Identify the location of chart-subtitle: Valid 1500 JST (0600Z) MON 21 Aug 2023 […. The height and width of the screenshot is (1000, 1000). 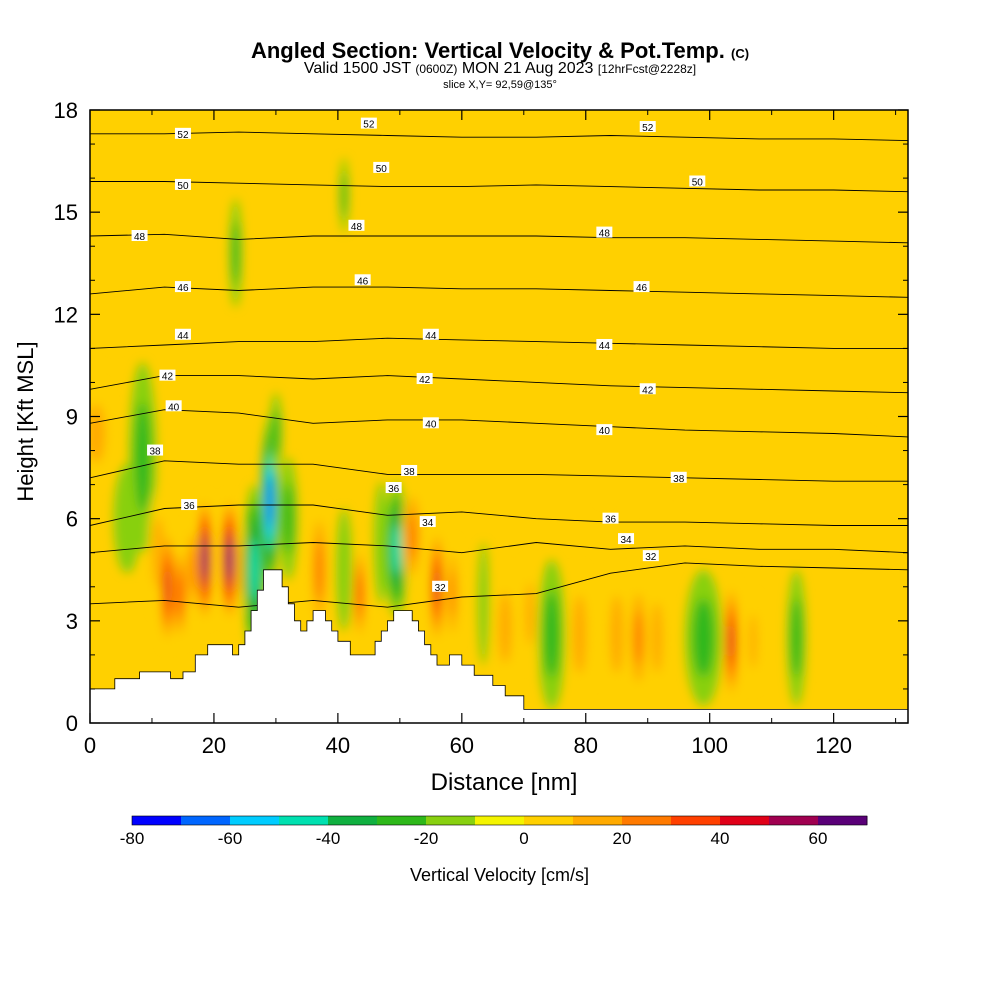
(500, 69).